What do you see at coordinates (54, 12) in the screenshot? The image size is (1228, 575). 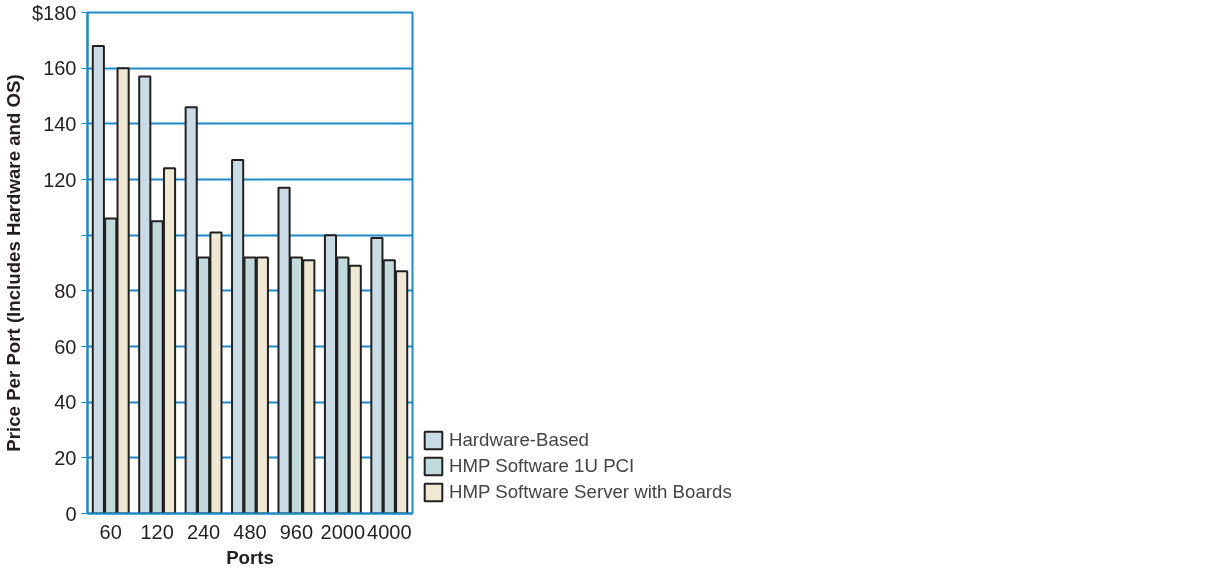 I see `y-tick-label: $180` at bounding box center [54, 12].